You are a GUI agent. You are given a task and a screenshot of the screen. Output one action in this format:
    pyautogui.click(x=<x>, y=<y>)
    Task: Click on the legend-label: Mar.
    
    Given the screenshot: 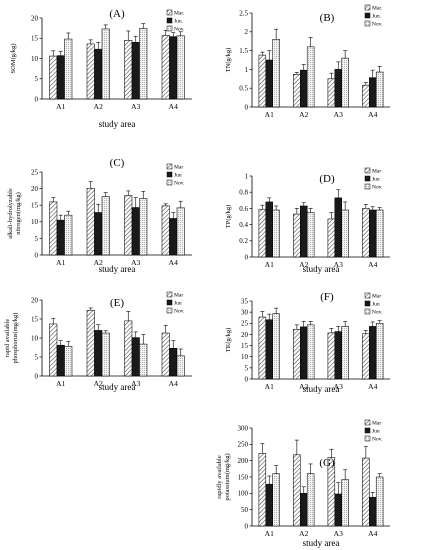 What is the action you would take?
    pyautogui.click(x=377, y=9)
    